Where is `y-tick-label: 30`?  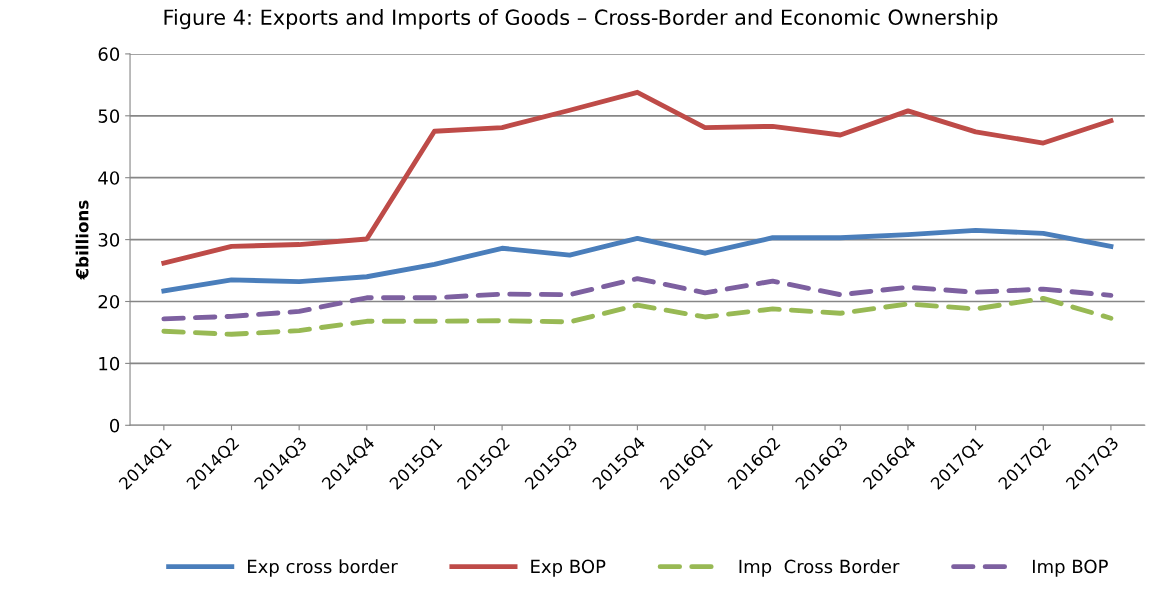
y-tick-label: 30 is located at coordinates (109, 240).